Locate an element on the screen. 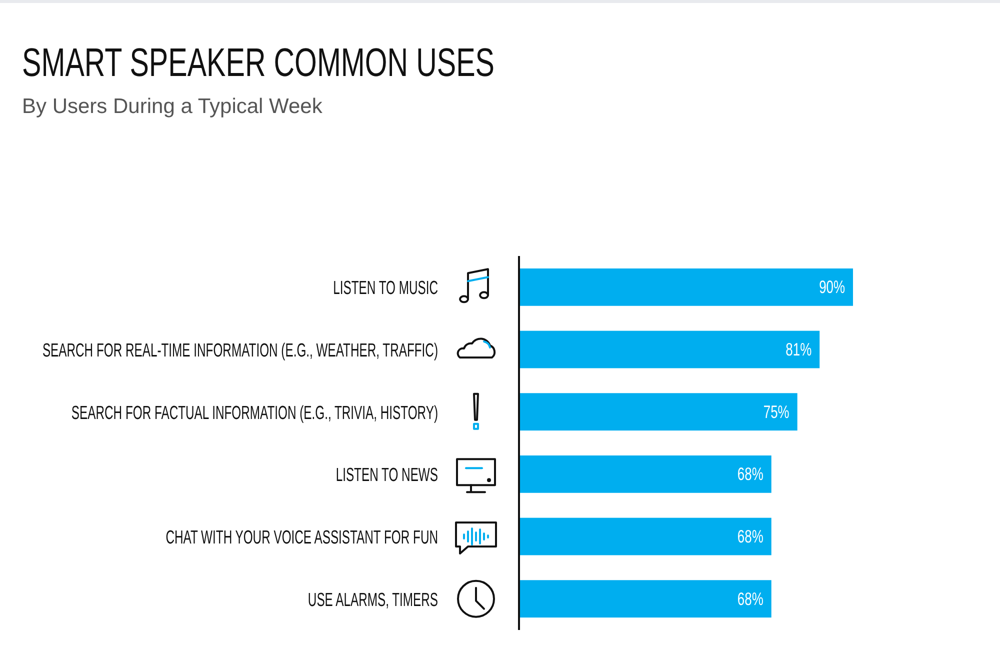  data-label: 81% is located at coordinates (799, 350).